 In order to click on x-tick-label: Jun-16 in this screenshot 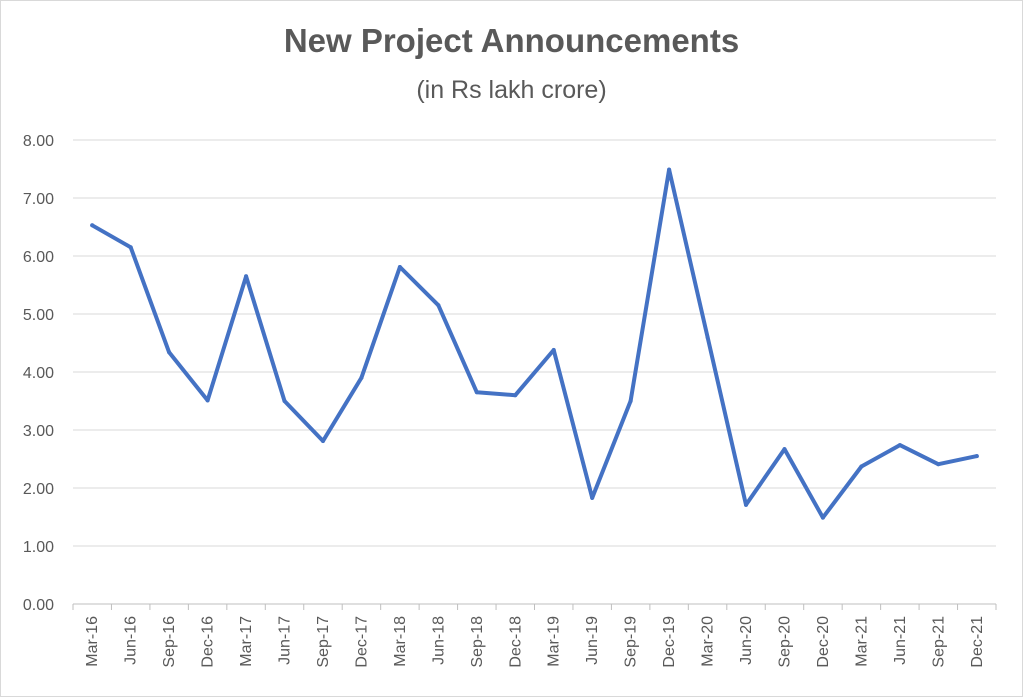, I will do `click(131, 640)`.